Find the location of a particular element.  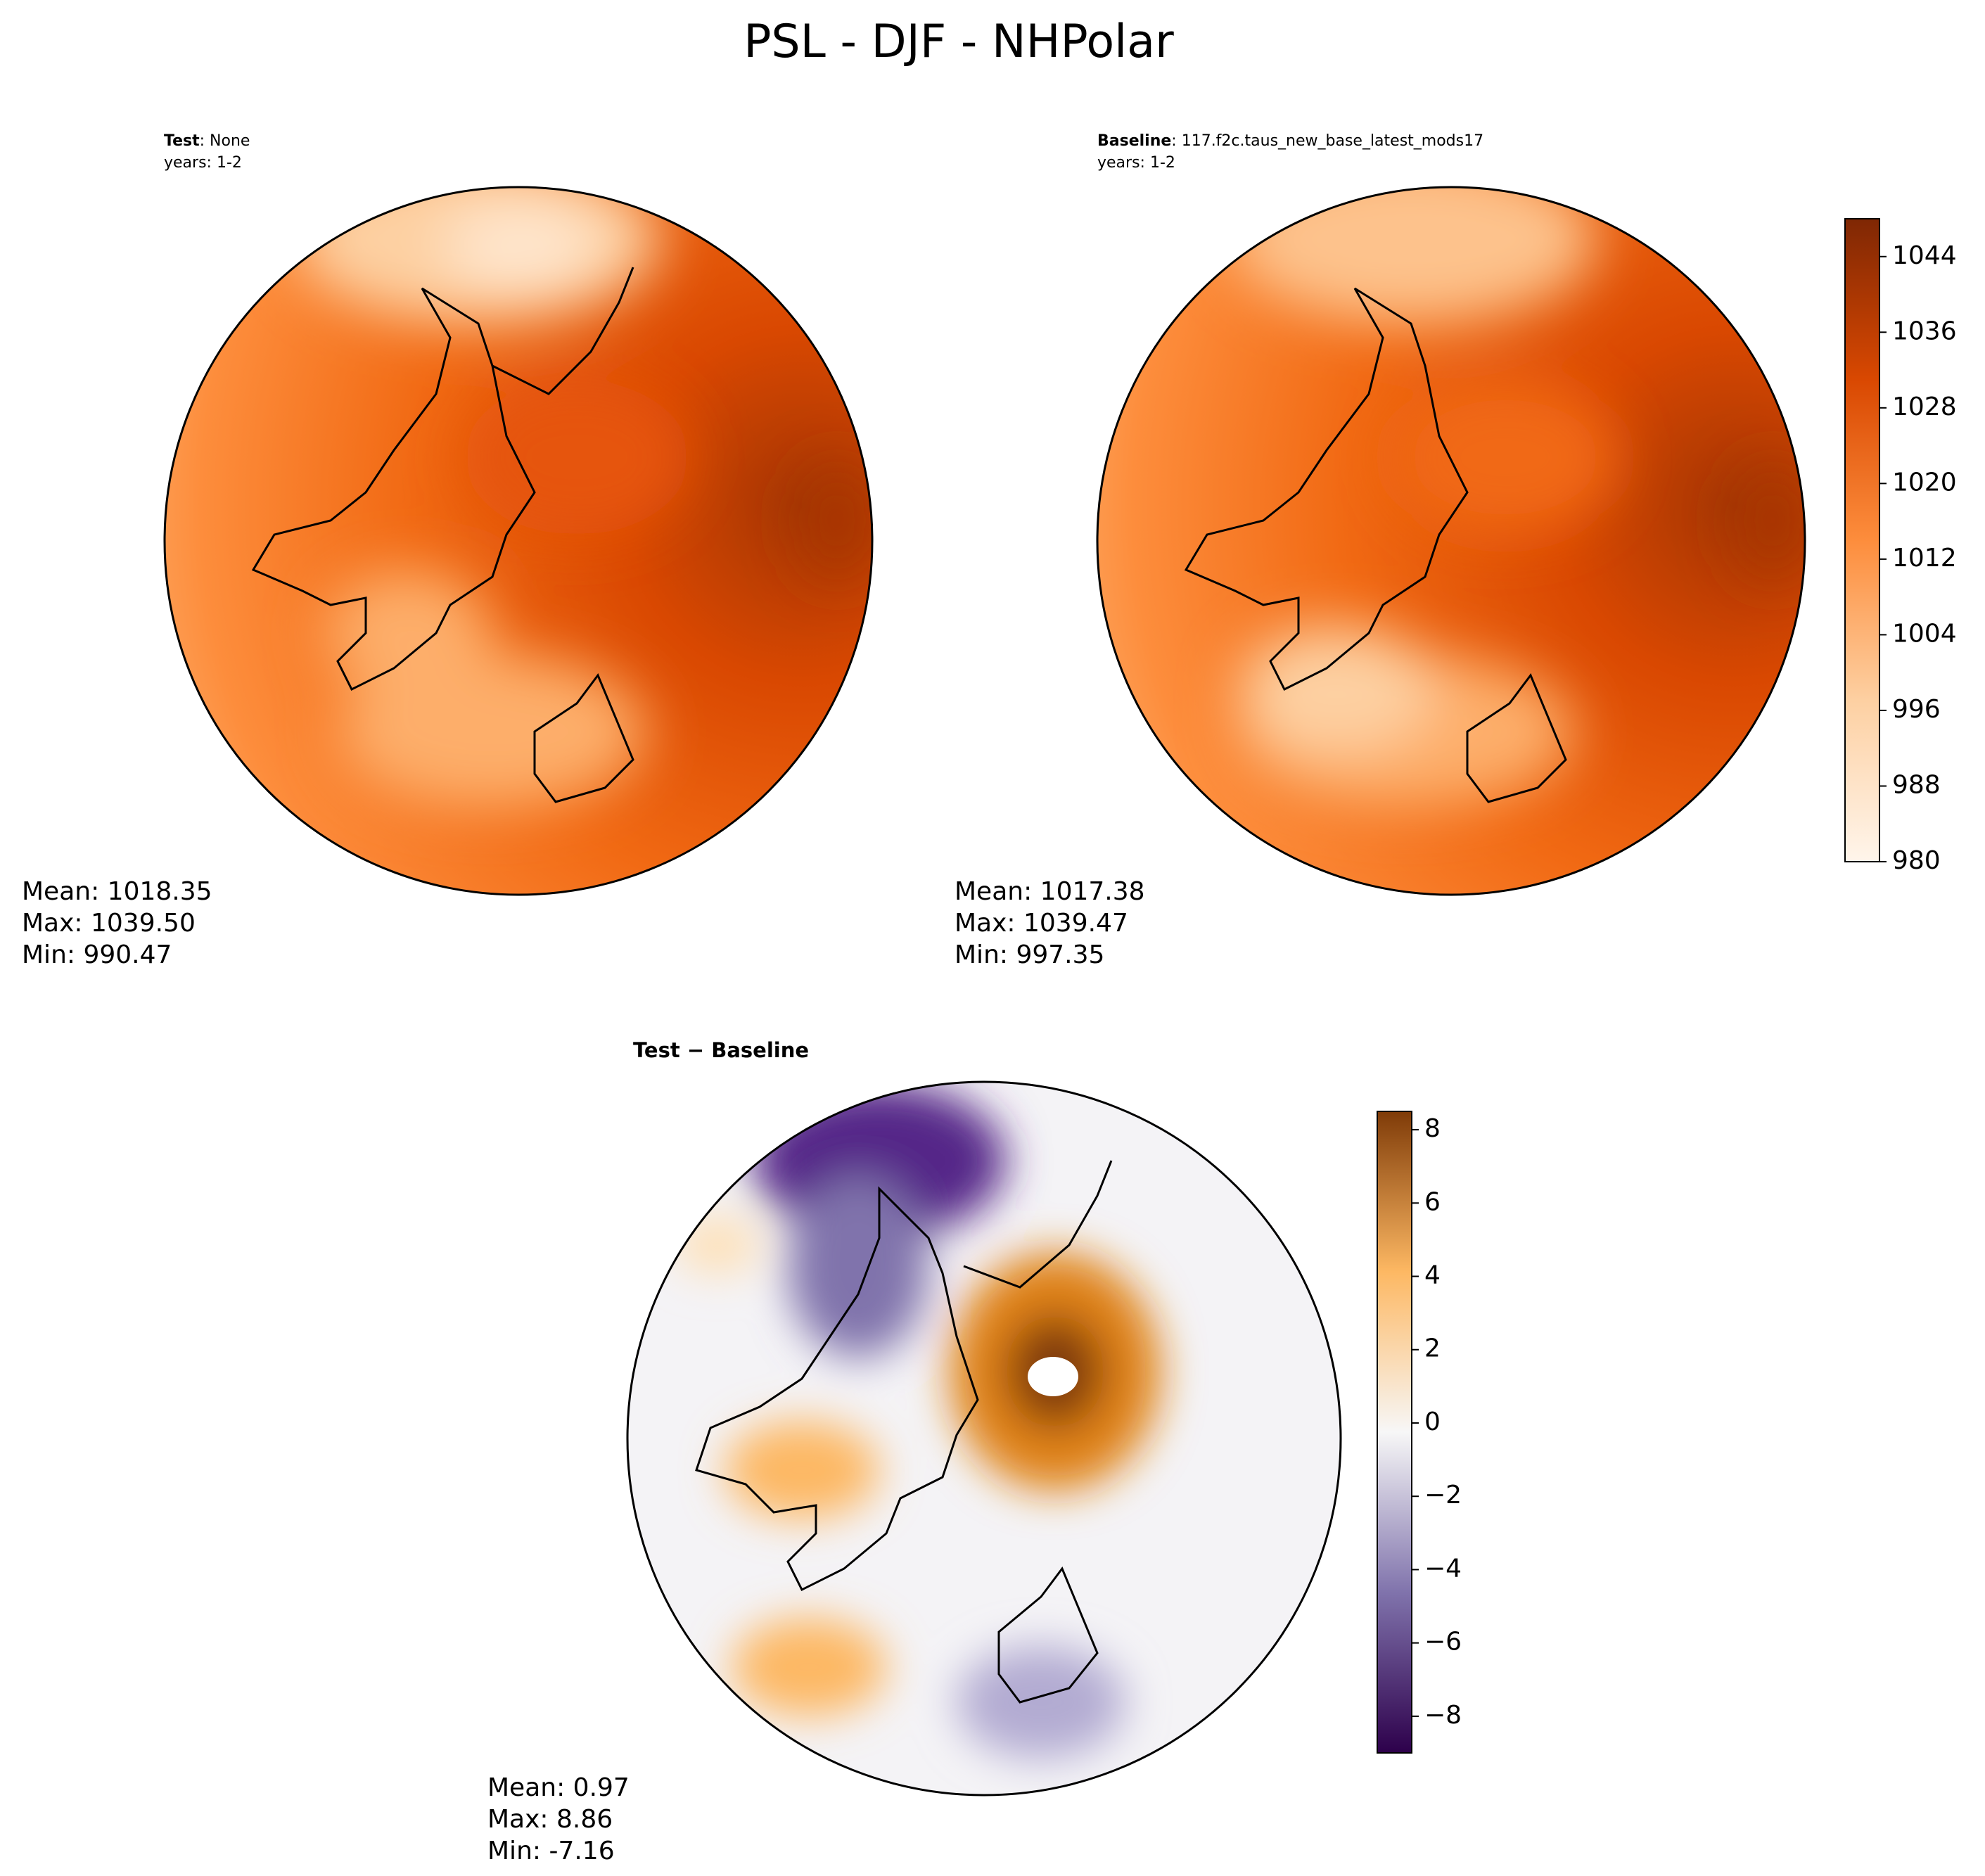

stat: Mean: 1018.35 is located at coordinates (117, 891).